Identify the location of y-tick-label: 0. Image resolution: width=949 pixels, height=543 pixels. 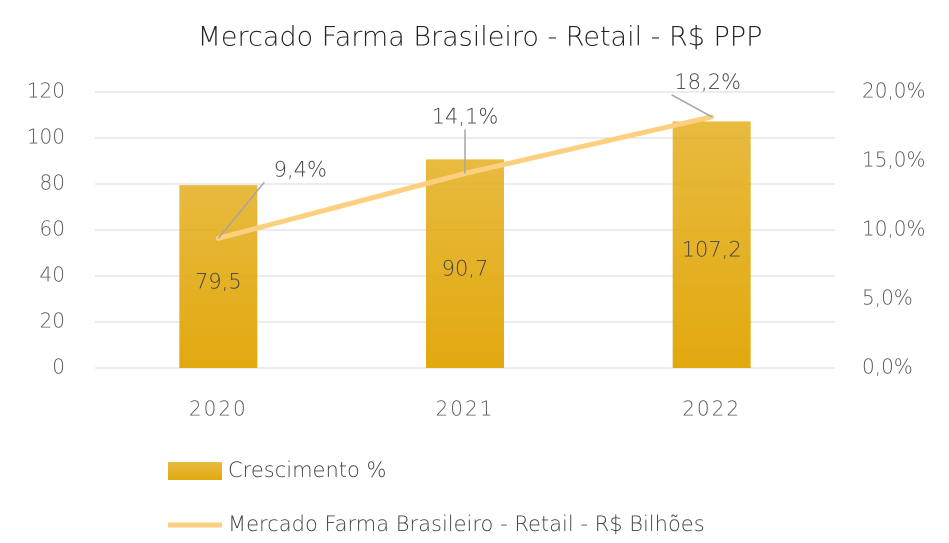
(58, 367).